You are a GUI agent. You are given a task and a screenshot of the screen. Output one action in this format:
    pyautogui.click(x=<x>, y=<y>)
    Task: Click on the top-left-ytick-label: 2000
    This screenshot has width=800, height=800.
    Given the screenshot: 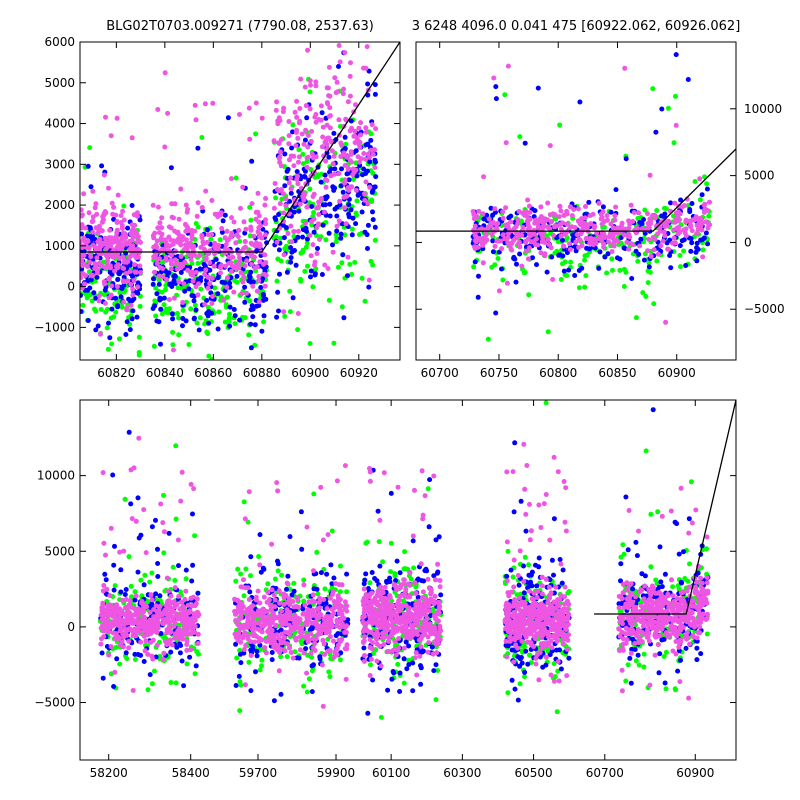 What is the action you would take?
    pyautogui.click(x=59, y=205)
    